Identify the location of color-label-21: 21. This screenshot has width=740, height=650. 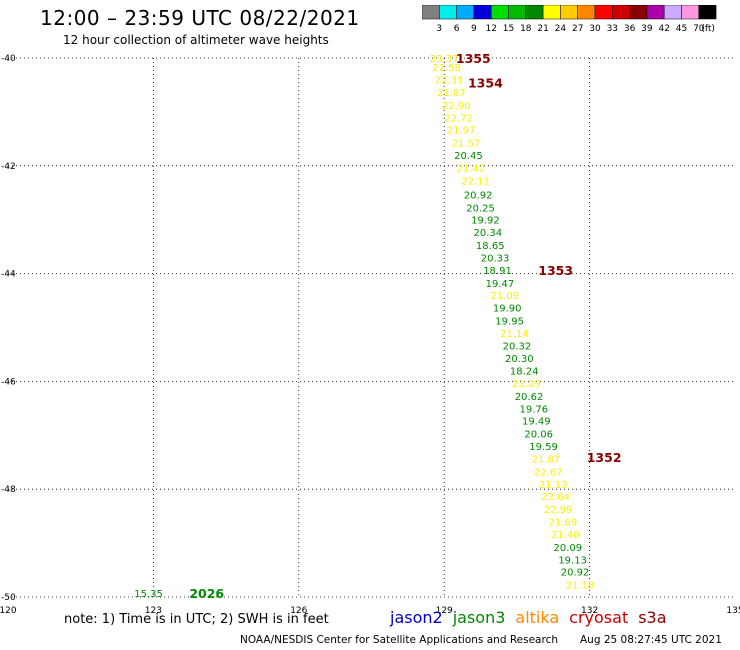
(542, 29).